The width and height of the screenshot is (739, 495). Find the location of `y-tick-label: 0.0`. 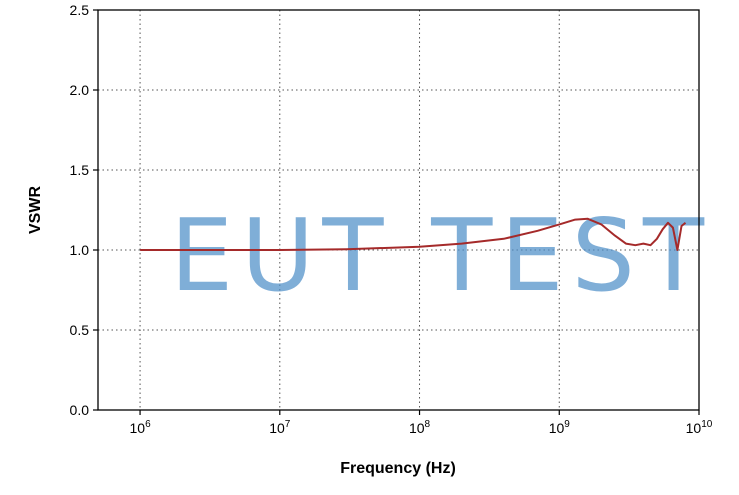

y-tick-label: 0.0 is located at coordinates (80, 410).